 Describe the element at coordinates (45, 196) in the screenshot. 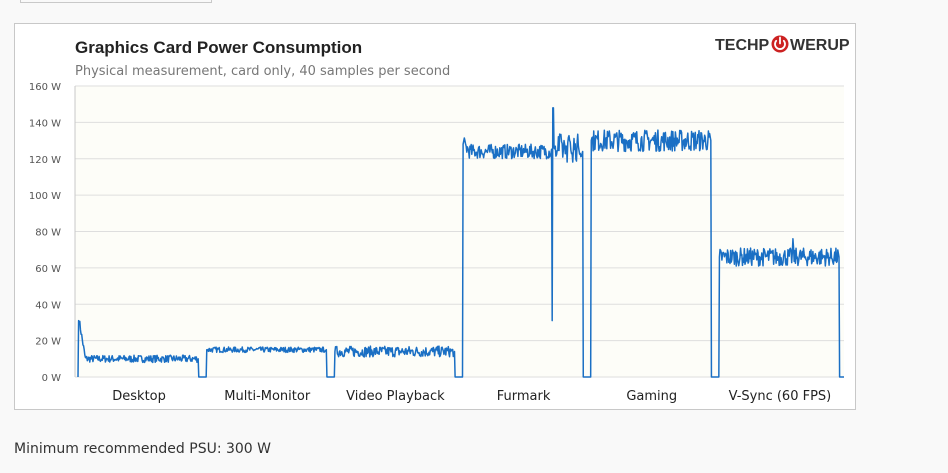

I see `y-tick-label: 100 W` at that location.